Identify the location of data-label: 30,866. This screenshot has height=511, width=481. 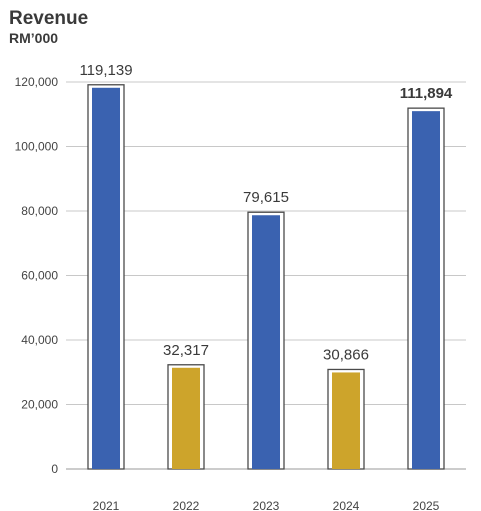
(346, 354).